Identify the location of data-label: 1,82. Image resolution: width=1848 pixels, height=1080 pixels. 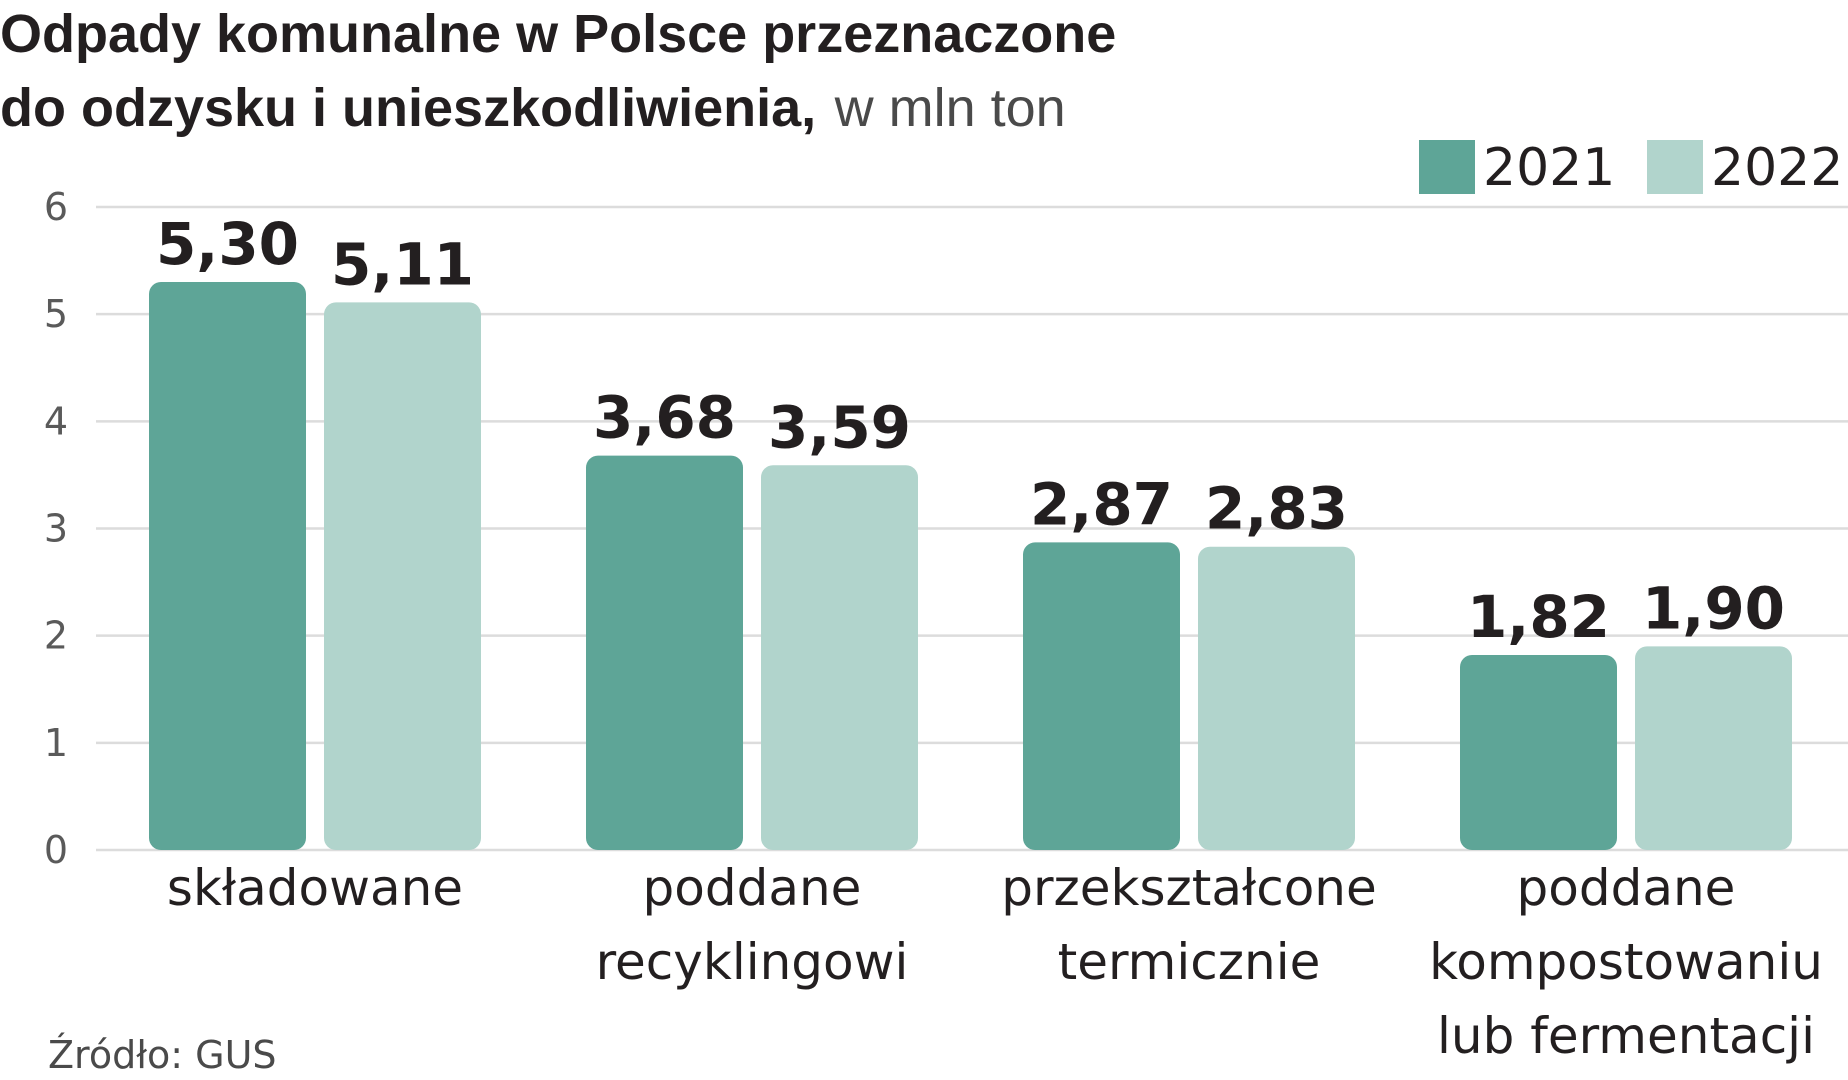
(1538, 617).